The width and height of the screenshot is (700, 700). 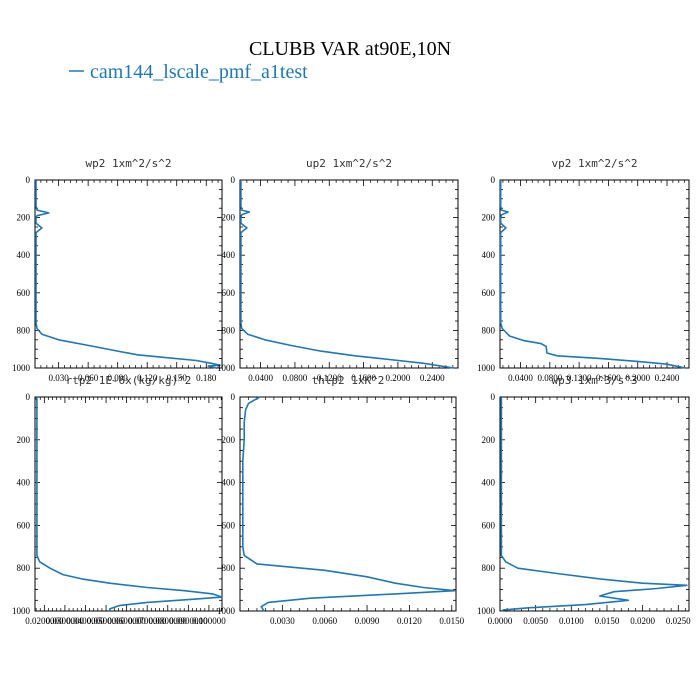 I want to click on x-tick-label: 0.0050, so click(x=535, y=621).